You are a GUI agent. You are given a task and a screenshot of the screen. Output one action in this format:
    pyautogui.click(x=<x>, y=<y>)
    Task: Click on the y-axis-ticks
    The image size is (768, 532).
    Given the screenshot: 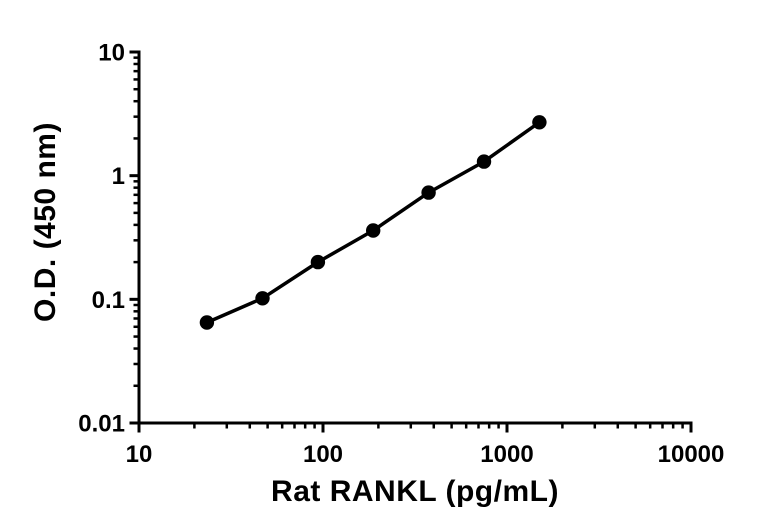 What is the action you would take?
    pyautogui.click(x=134, y=237)
    